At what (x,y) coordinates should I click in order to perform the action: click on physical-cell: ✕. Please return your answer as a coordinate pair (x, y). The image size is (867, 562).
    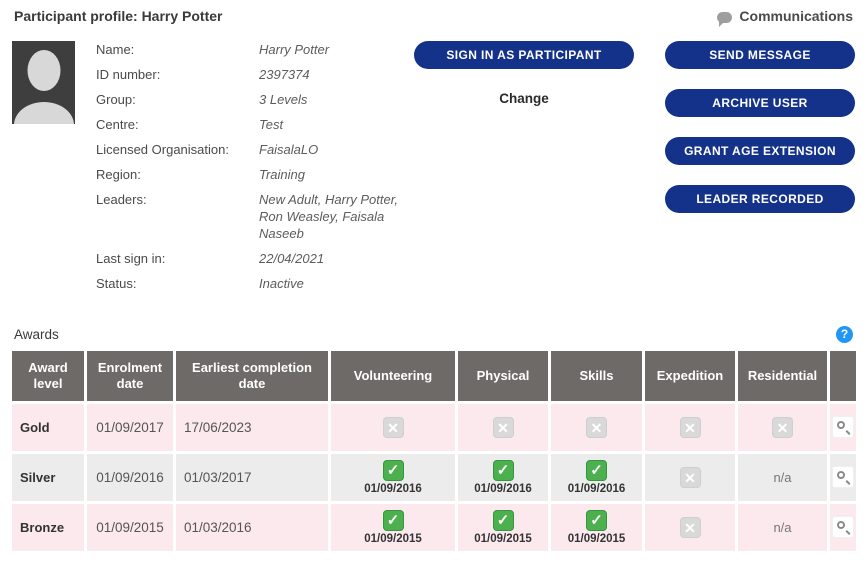
    Looking at the image, I should click on (503, 427).